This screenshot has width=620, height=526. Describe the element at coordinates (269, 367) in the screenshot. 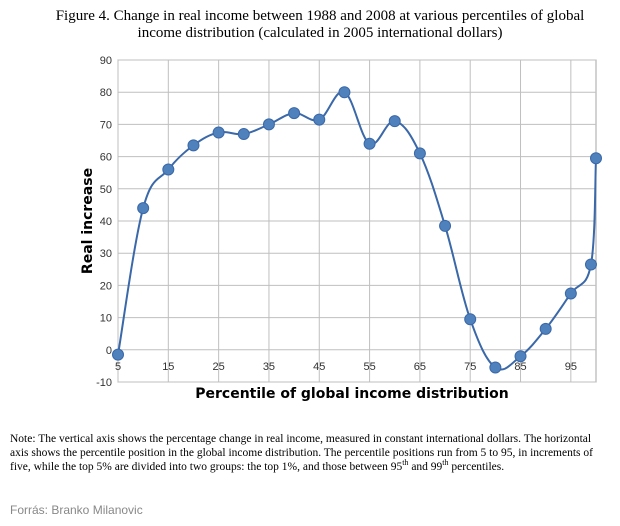

I see `x-tick-label: 35` at that location.